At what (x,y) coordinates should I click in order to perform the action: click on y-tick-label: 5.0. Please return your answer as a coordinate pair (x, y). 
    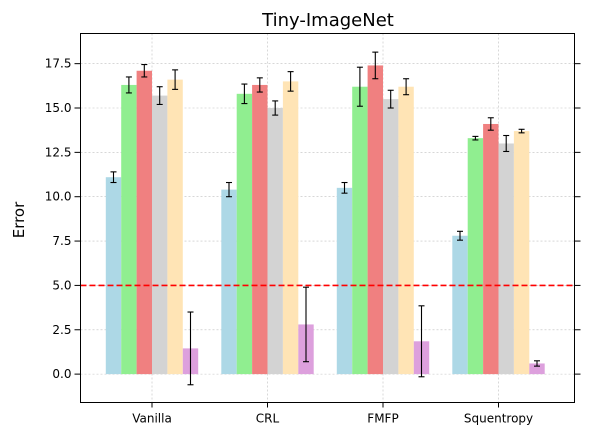
    Looking at the image, I should click on (61, 285).